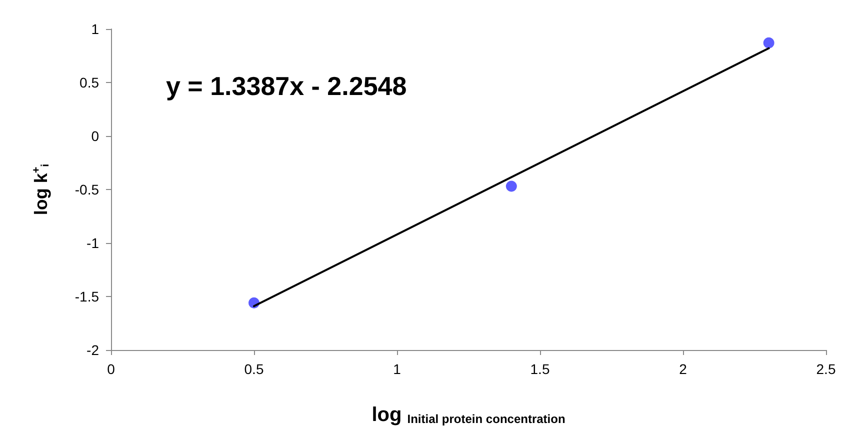 The image size is (859, 448). What do you see at coordinates (111, 369) in the screenshot?
I see `x-tick-label: 0` at bounding box center [111, 369].